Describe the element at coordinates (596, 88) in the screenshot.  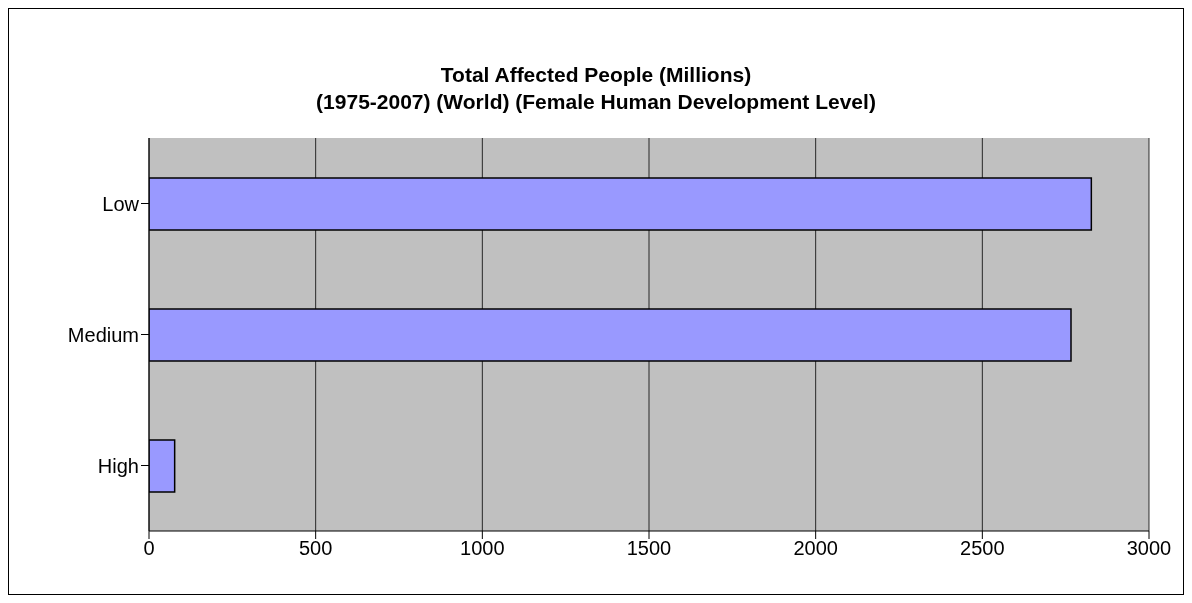
I see `chart-title: Total Affected People (Millions) (1975-2007) (World) (Female Human Development Level)` at that location.